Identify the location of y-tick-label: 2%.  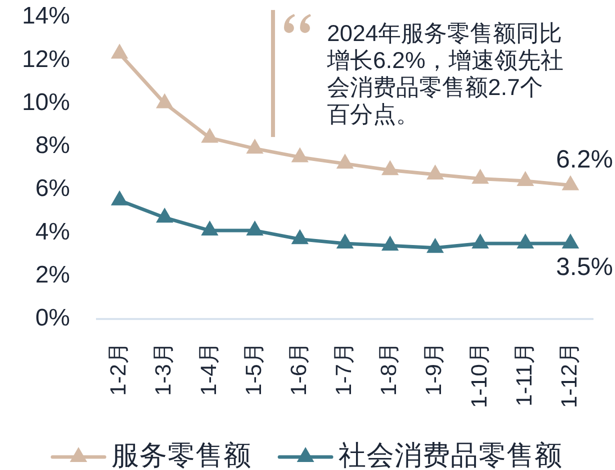
(52, 274).